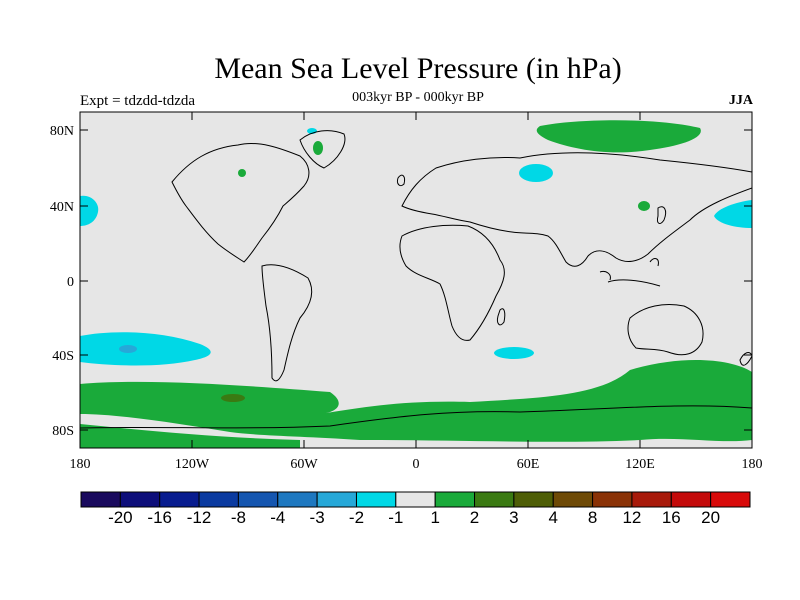  Describe the element at coordinates (418, 68) in the screenshot. I see `map-title: Mean Sea Level Pressure (in hPa)` at that location.